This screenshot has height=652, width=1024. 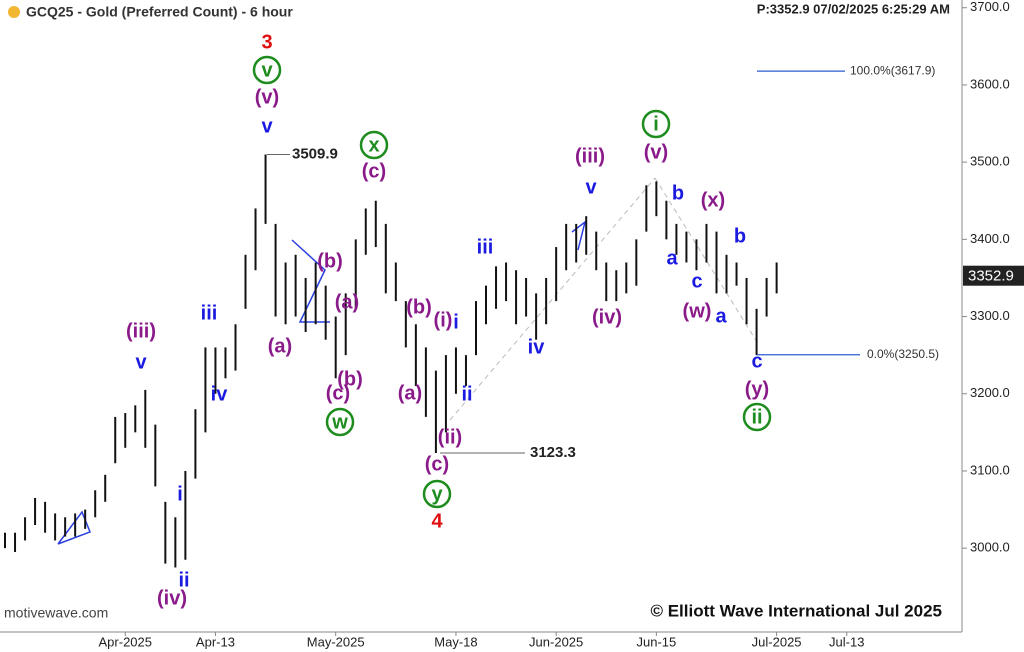 What do you see at coordinates (713, 200) in the screenshot?
I see `wave-label: (x)` at bounding box center [713, 200].